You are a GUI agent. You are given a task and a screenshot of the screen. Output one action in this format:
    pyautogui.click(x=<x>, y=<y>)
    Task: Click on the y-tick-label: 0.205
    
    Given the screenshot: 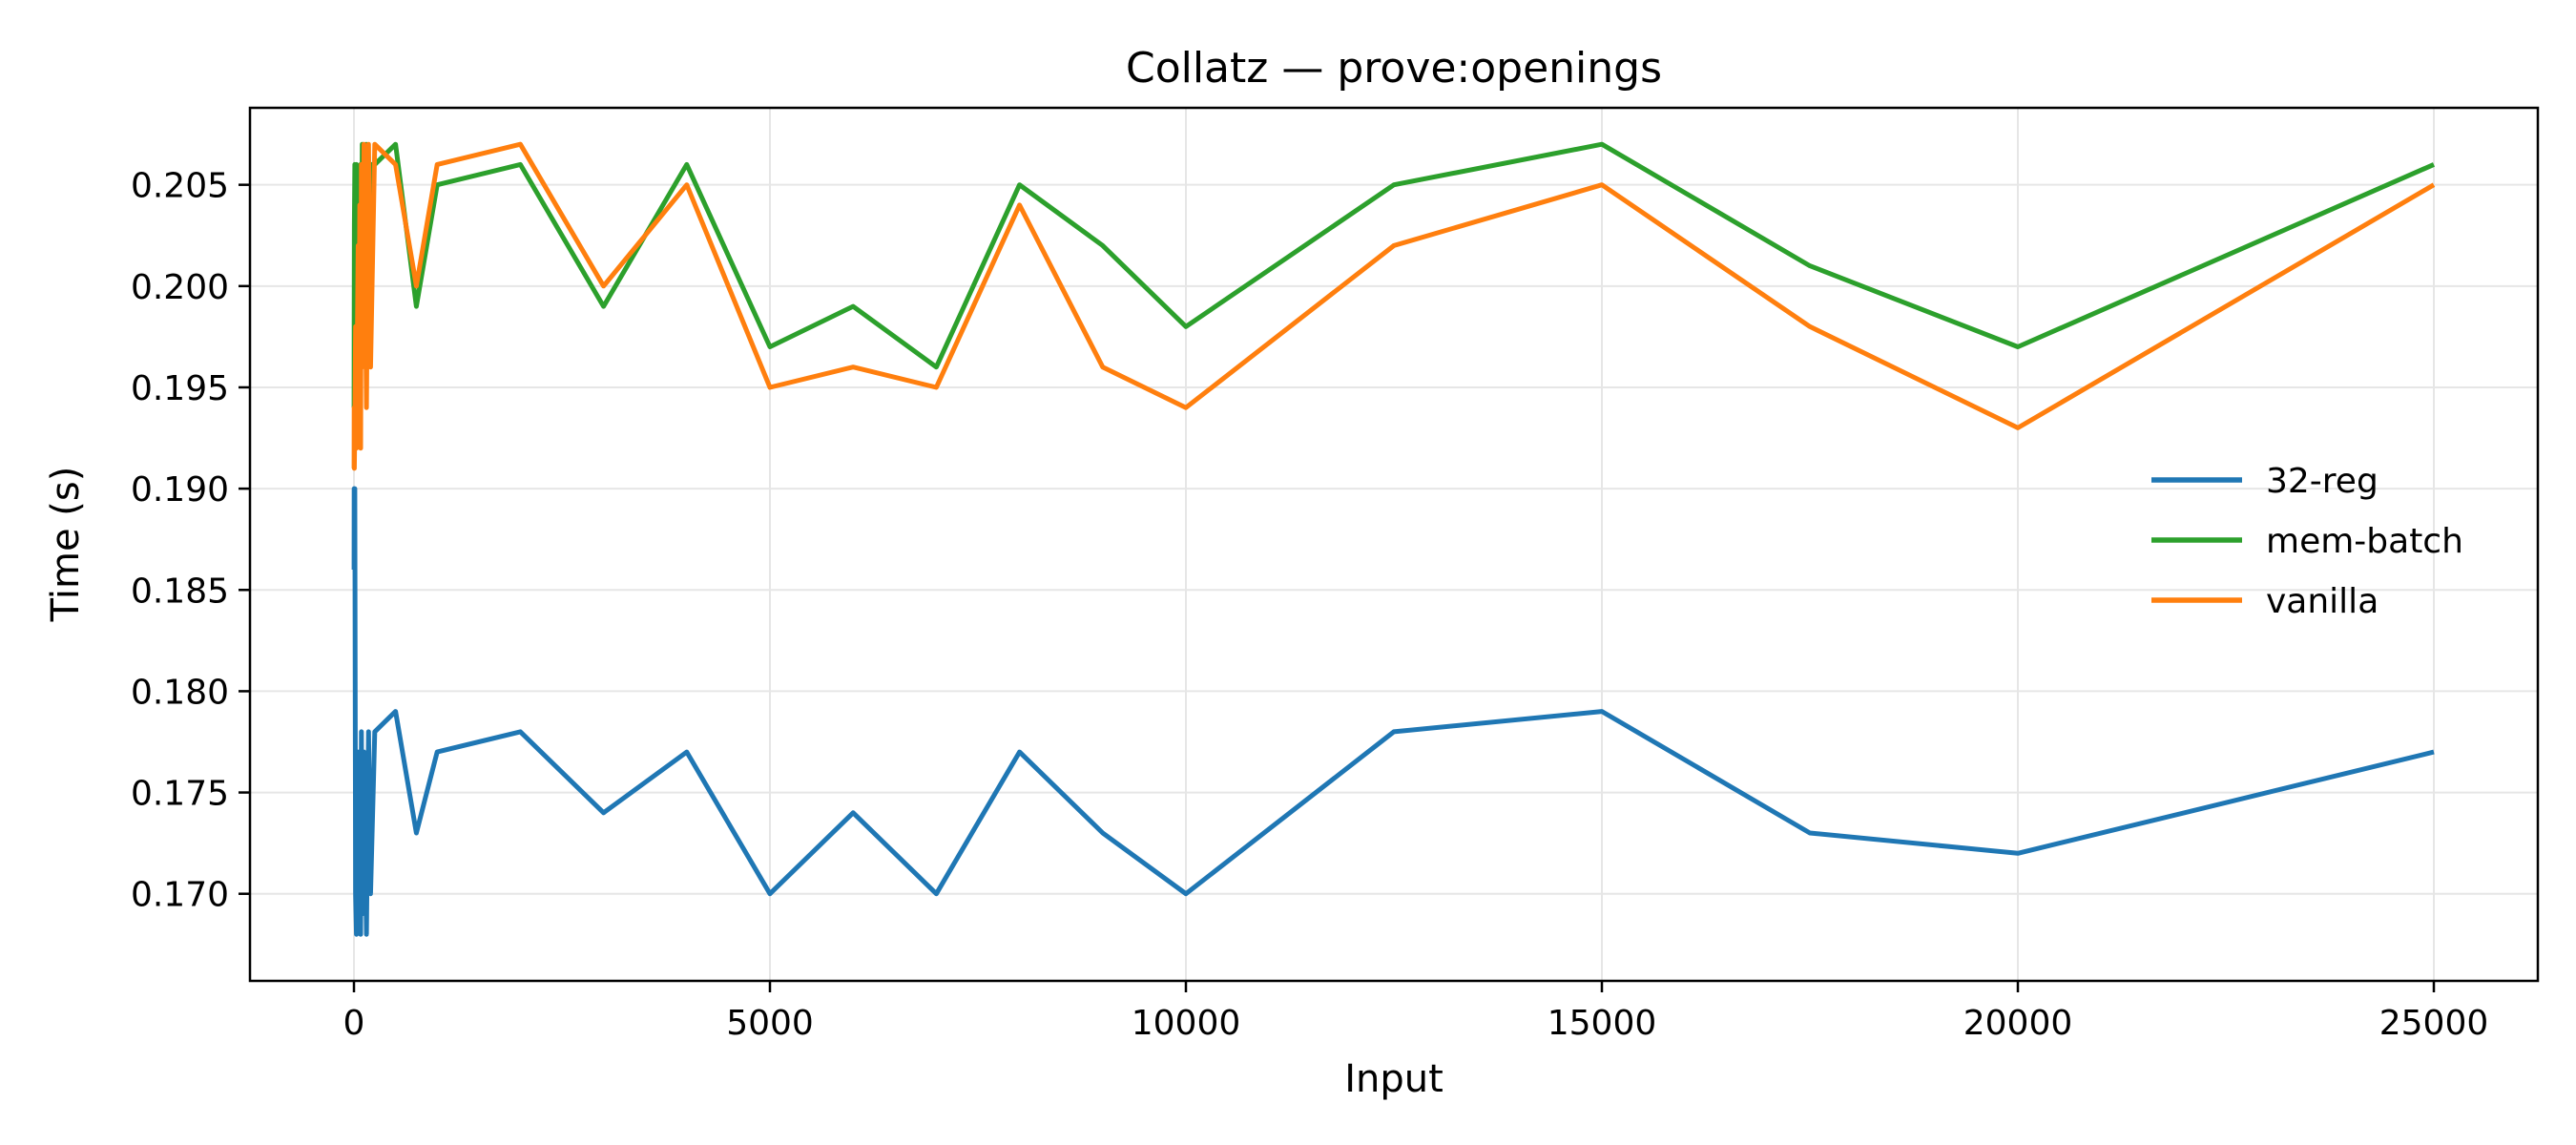 What is the action you would take?
    pyautogui.click(x=180, y=186)
    